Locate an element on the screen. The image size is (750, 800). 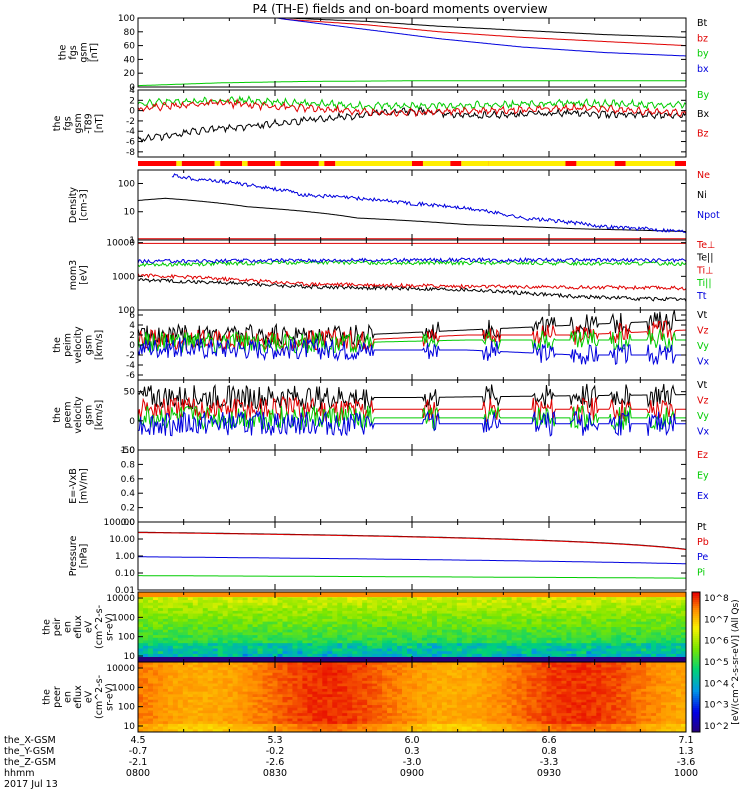
panel-frame is located at coordinates (412, 275).